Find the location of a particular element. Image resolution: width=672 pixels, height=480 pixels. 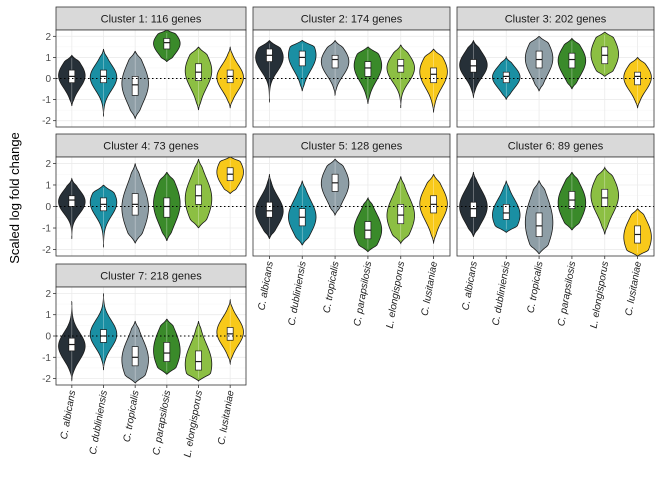

facet-panel: Cluster 1: 116 genes -2 -1 0 1 2 is located at coordinates (144, 67).